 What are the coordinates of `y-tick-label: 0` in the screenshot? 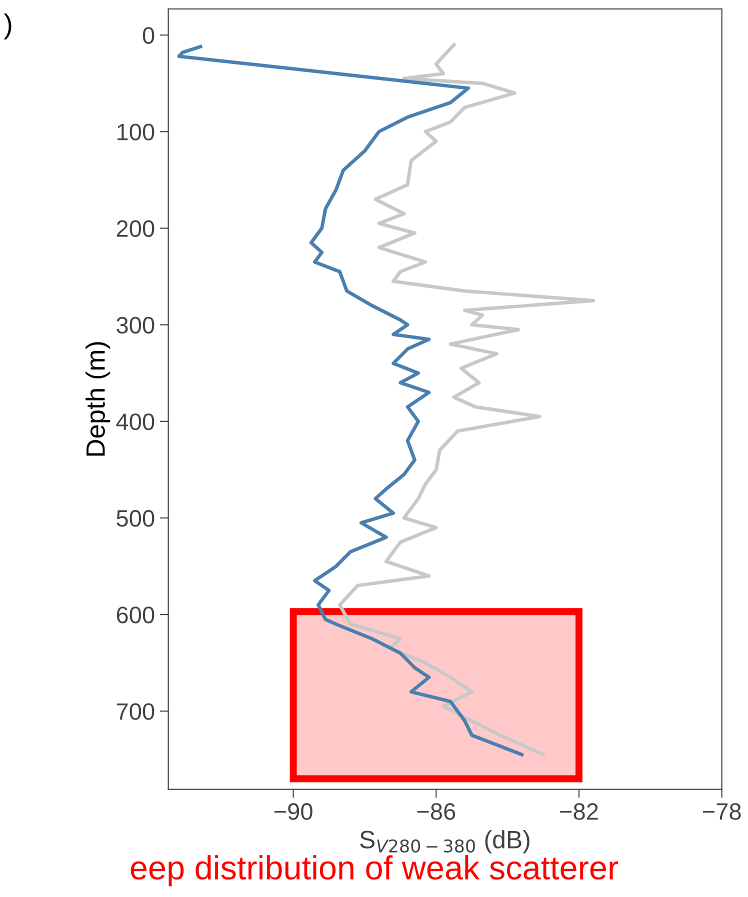 It's located at (148, 35).